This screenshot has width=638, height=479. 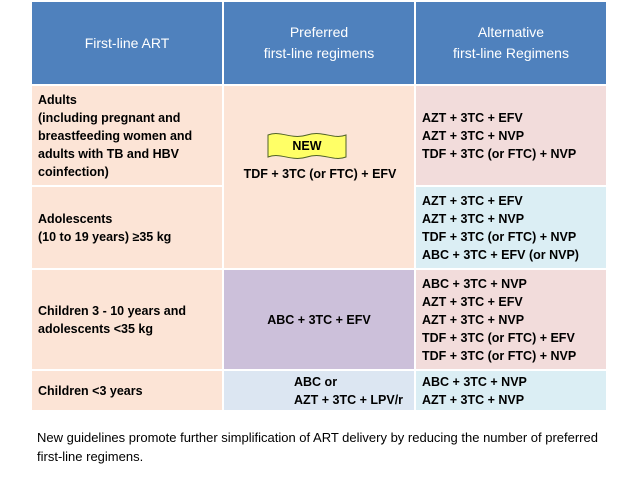 I want to click on shared-preferred-text: TDF + 3TC (or FTC) + EFV, so click(x=320, y=174).